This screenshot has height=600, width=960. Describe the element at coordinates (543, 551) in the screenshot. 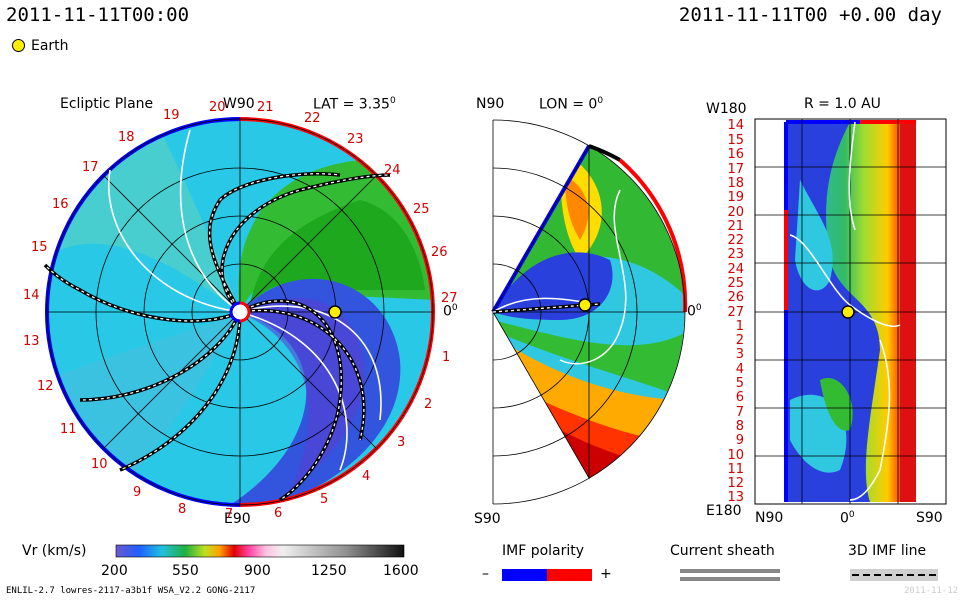

I see `imf-polarity-title: IMF polarity` at that location.